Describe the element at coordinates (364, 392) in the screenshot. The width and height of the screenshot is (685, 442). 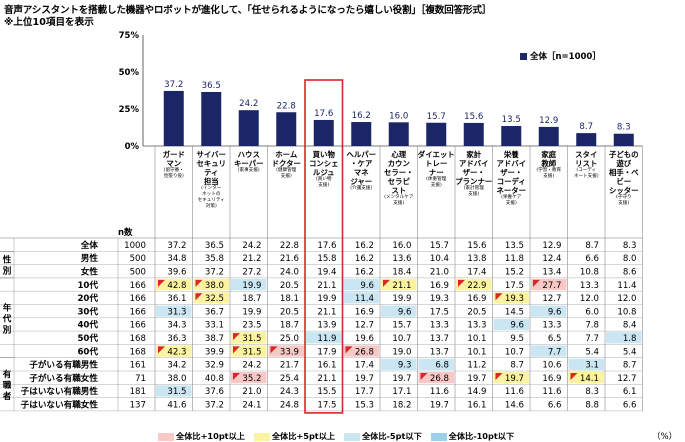
I see `table-cell: 17.7` at that location.